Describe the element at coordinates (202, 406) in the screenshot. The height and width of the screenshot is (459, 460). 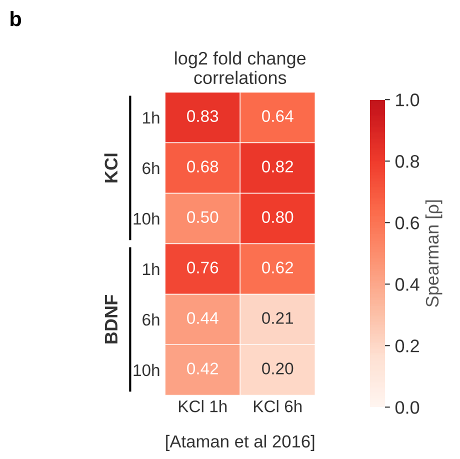
I see `x-tick-label: KCl 1h` at that location.